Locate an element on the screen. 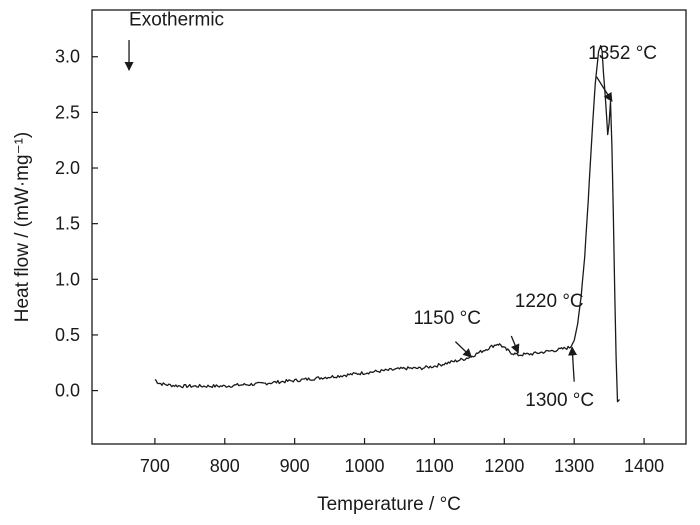  y-tick-label: 2.5 is located at coordinates (67, 112).